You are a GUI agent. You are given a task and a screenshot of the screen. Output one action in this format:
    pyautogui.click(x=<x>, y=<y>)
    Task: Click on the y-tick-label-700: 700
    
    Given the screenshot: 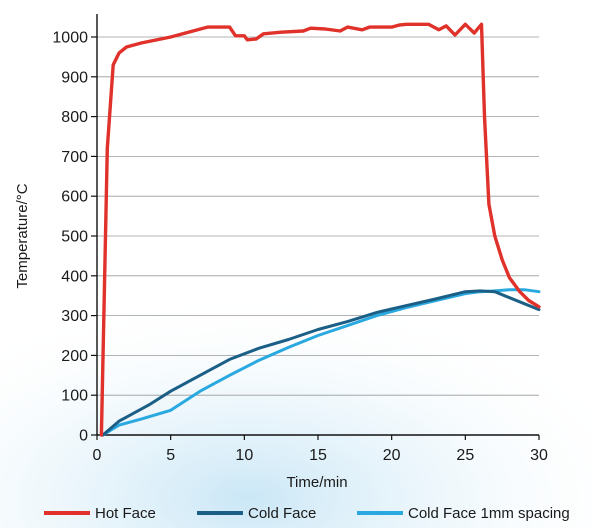 What is the action you would take?
    pyautogui.click(x=74, y=157)
    